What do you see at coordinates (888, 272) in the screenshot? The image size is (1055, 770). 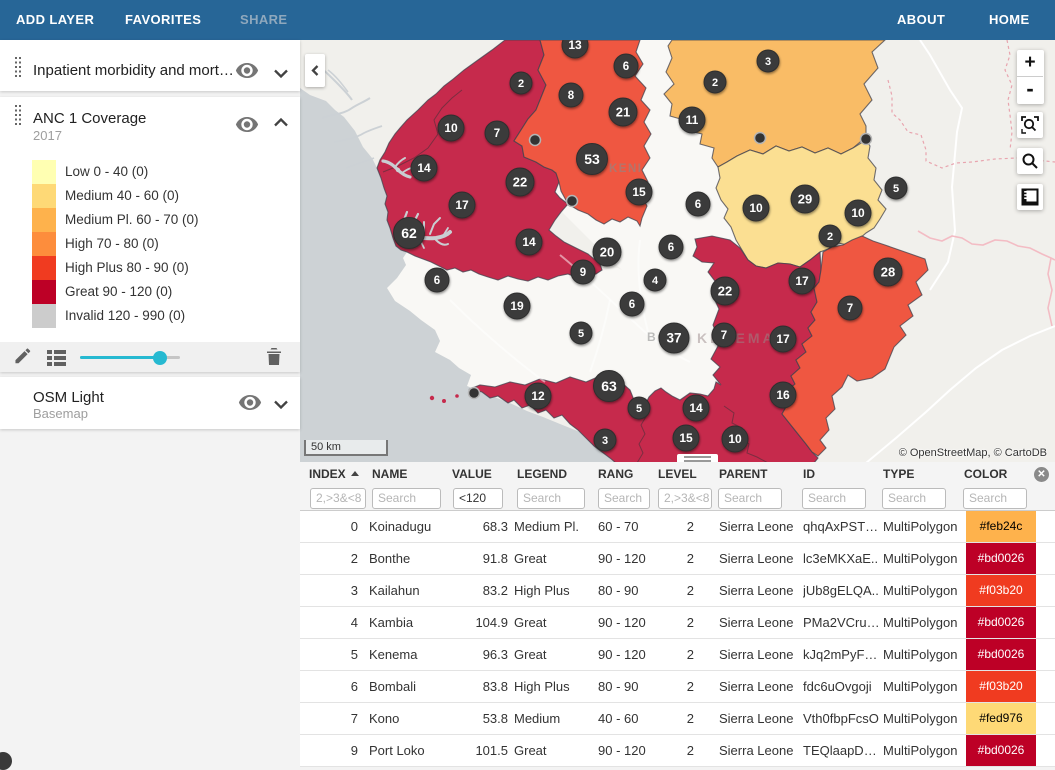 I see `svg-text: 28` at bounding box center [888, 272].